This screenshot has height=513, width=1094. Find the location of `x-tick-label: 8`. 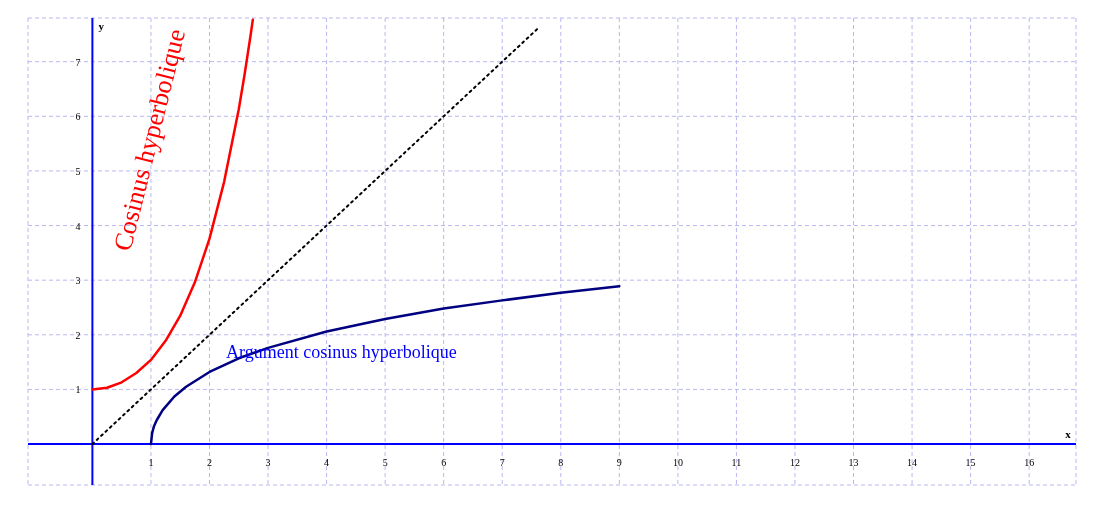

x-tick-label: 8 is located at coordinates (561, 463).